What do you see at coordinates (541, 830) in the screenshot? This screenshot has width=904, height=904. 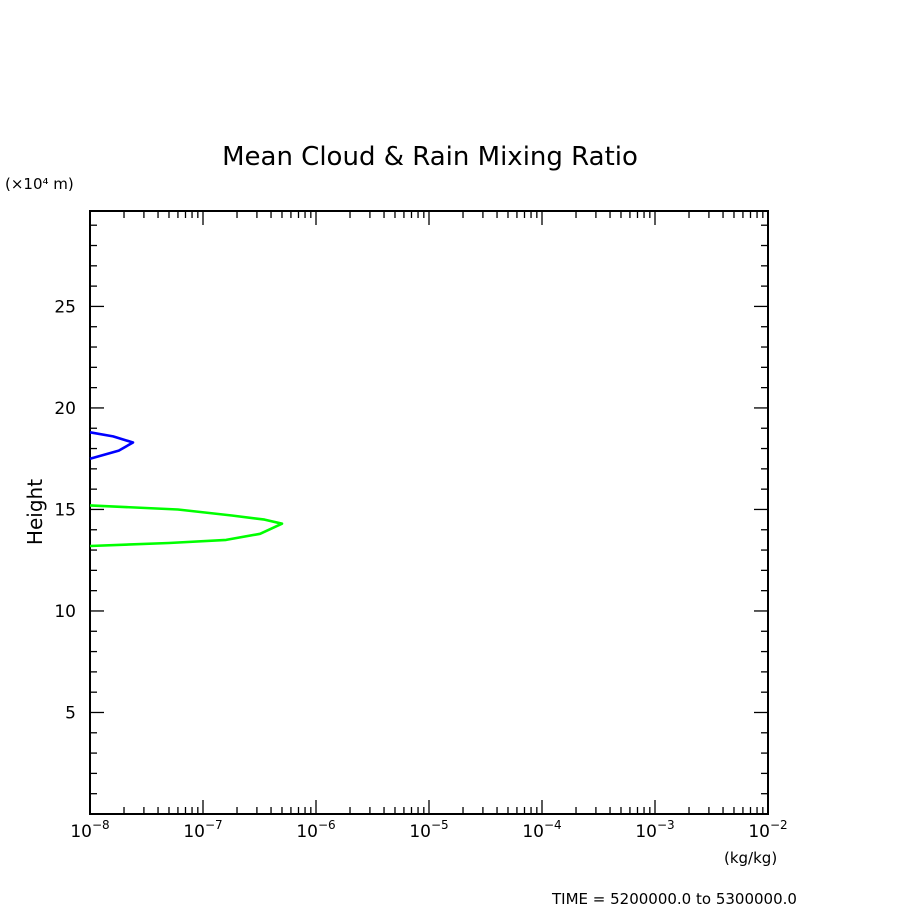 I see `x-tick-label: 10⁻⁴` at bounding box center [541, 830].